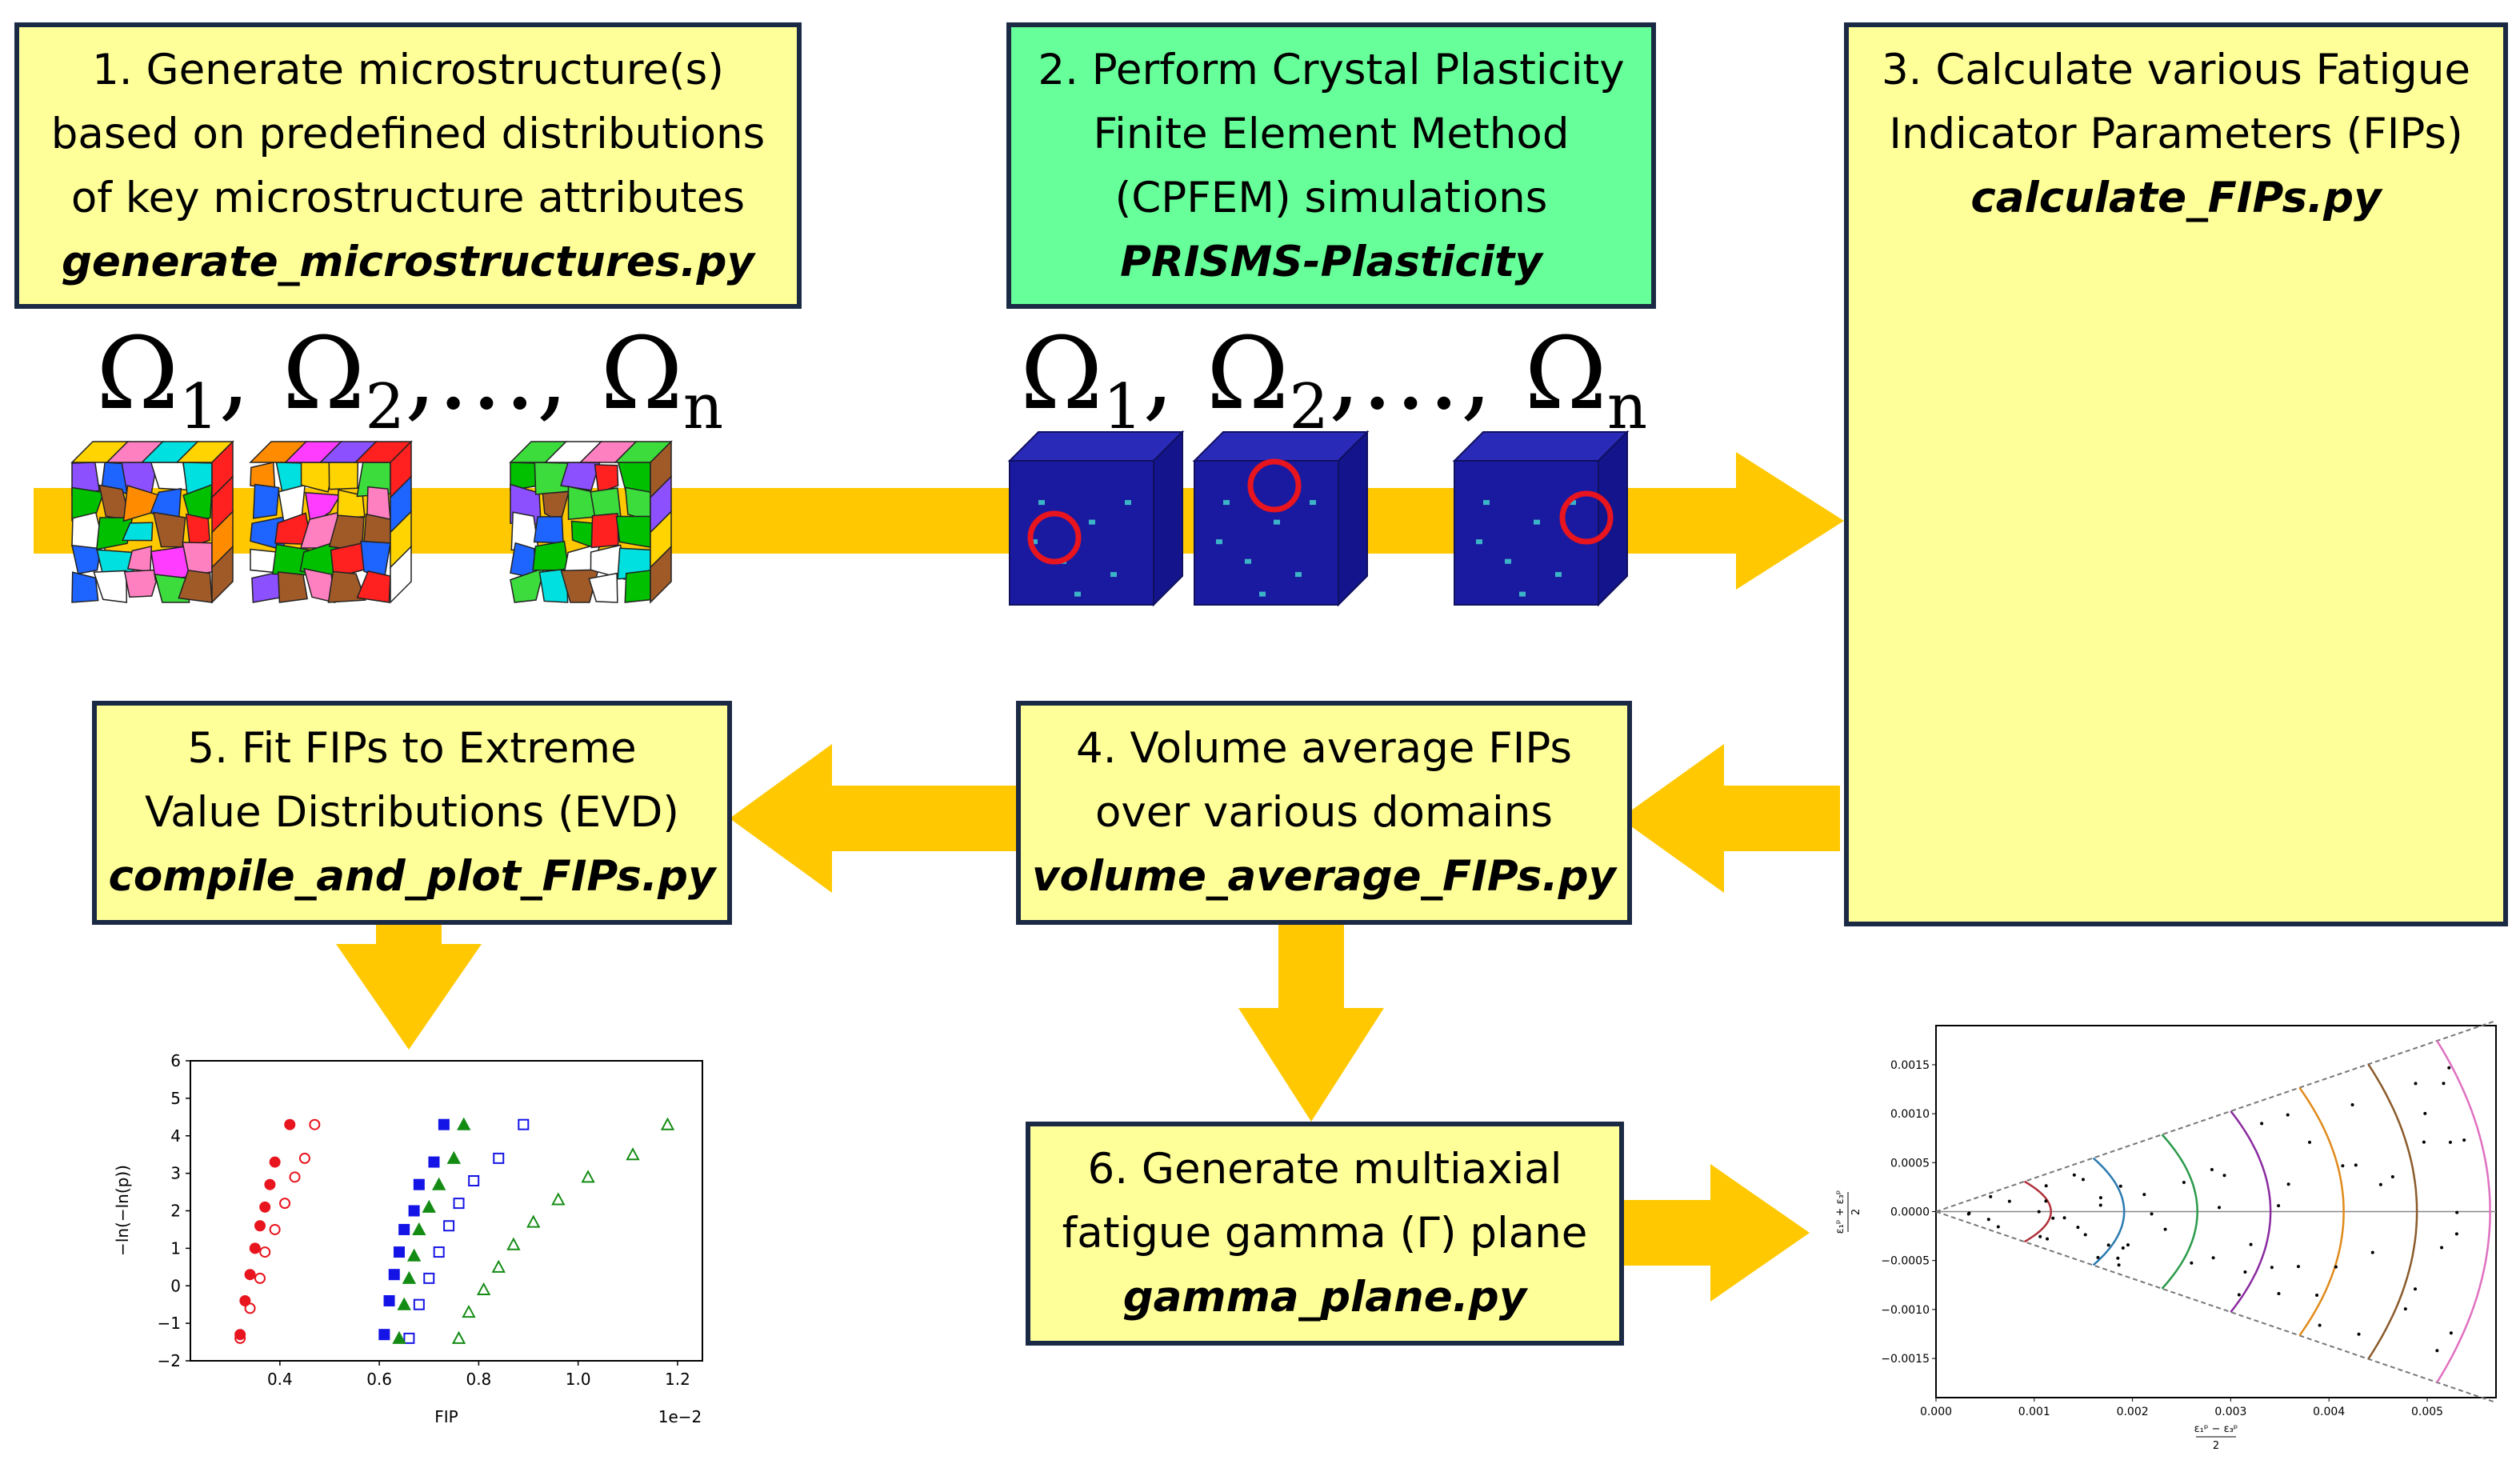 This screenshot has height=1464, width=2520. What do you see at coordinates (1715, 1233) in the screenshot?
I see `flow-arrow-6-to-gamma-plot` at bounding box center [1715, 1233].